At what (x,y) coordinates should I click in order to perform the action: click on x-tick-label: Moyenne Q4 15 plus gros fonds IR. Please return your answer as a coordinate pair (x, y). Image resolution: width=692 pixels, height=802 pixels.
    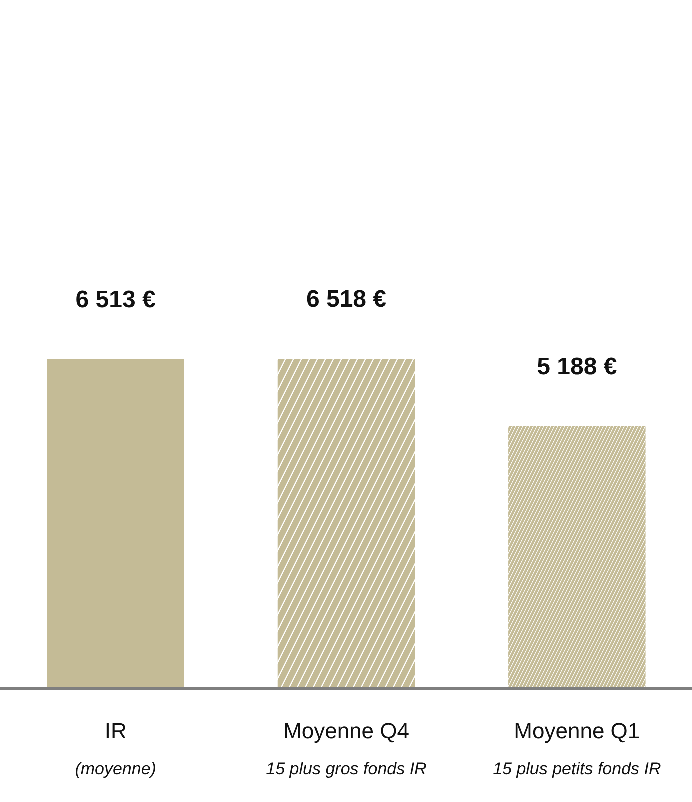
    Looking at the image, I should click on (346, 748).